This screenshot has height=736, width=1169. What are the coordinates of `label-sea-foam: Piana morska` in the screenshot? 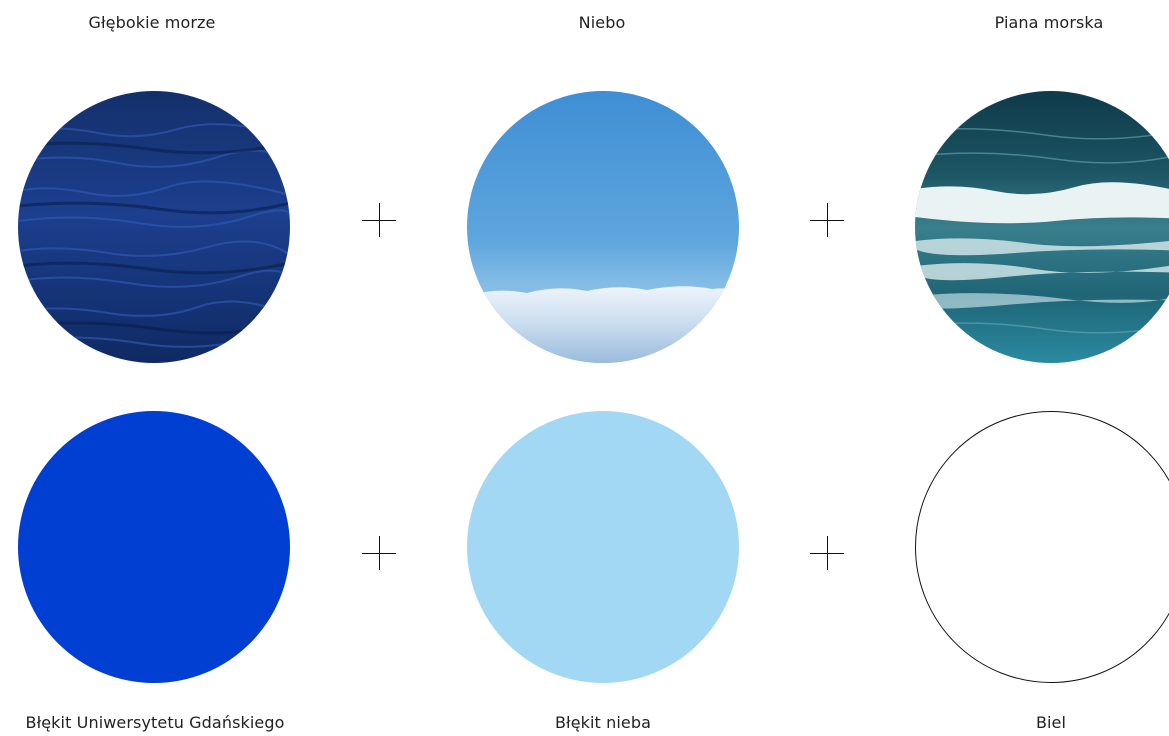 It's located at (1049, 22).